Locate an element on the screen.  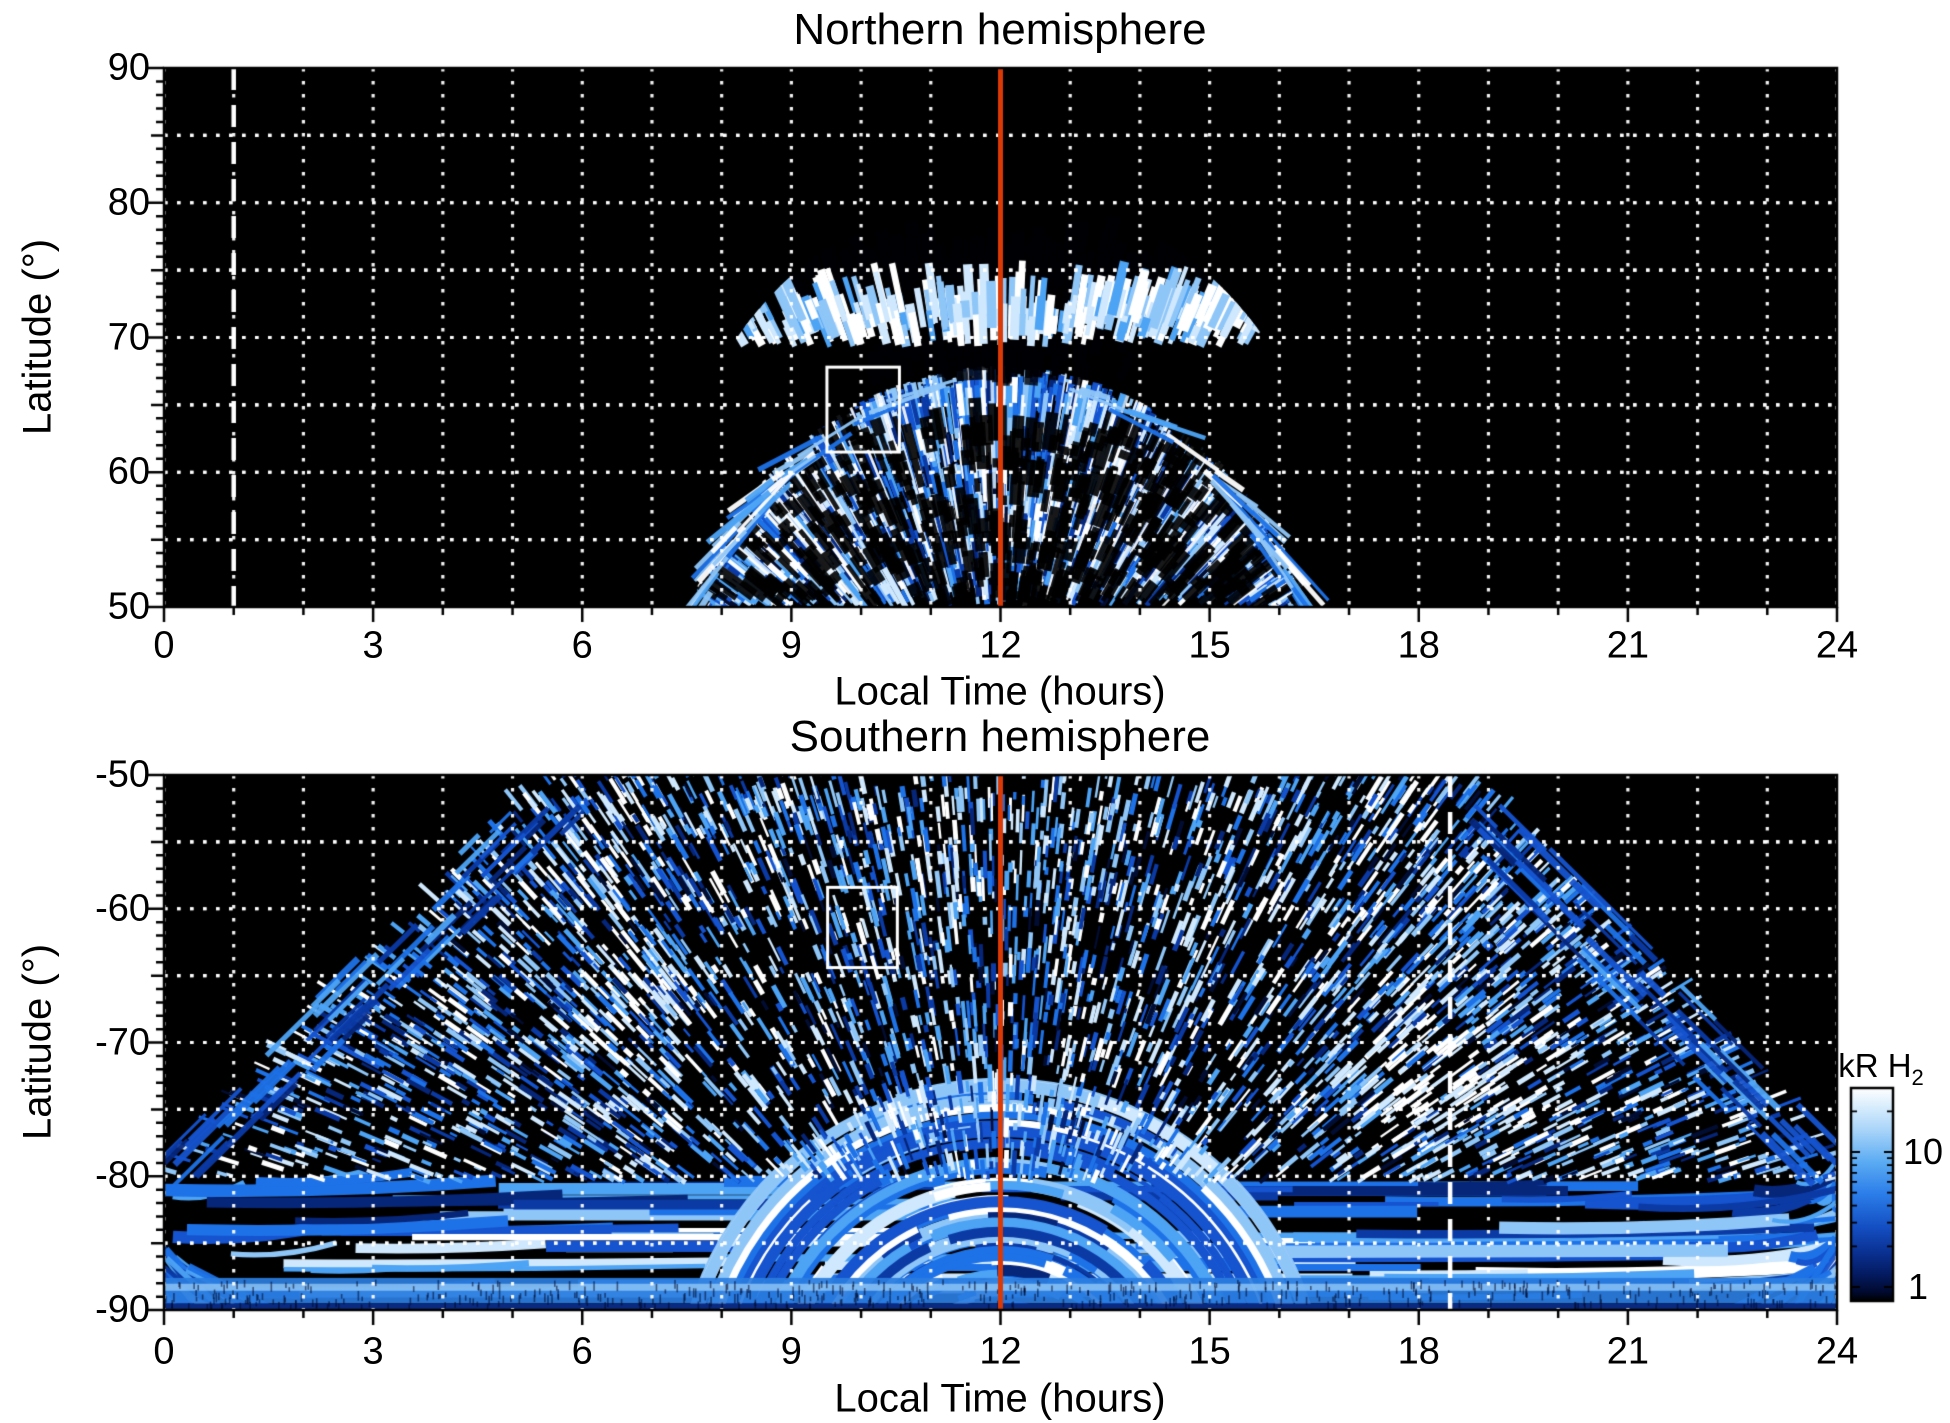
south-x-axis-label: Local Time (hours) is located at coordinates (1000, 1398).